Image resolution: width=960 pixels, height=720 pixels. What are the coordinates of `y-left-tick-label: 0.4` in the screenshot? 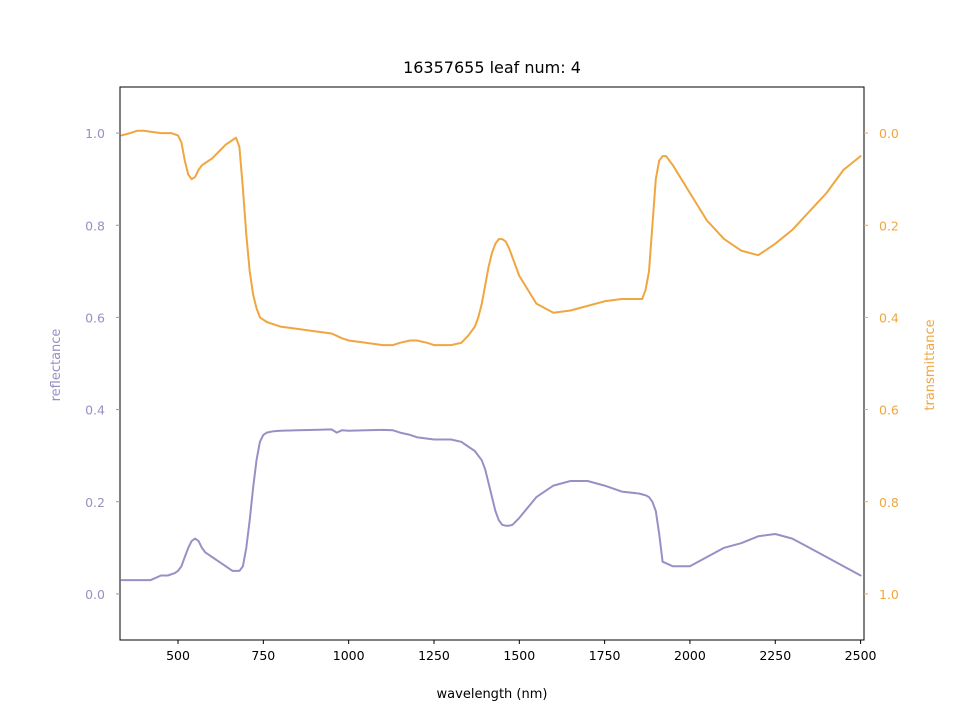 It's located at (95, 410).